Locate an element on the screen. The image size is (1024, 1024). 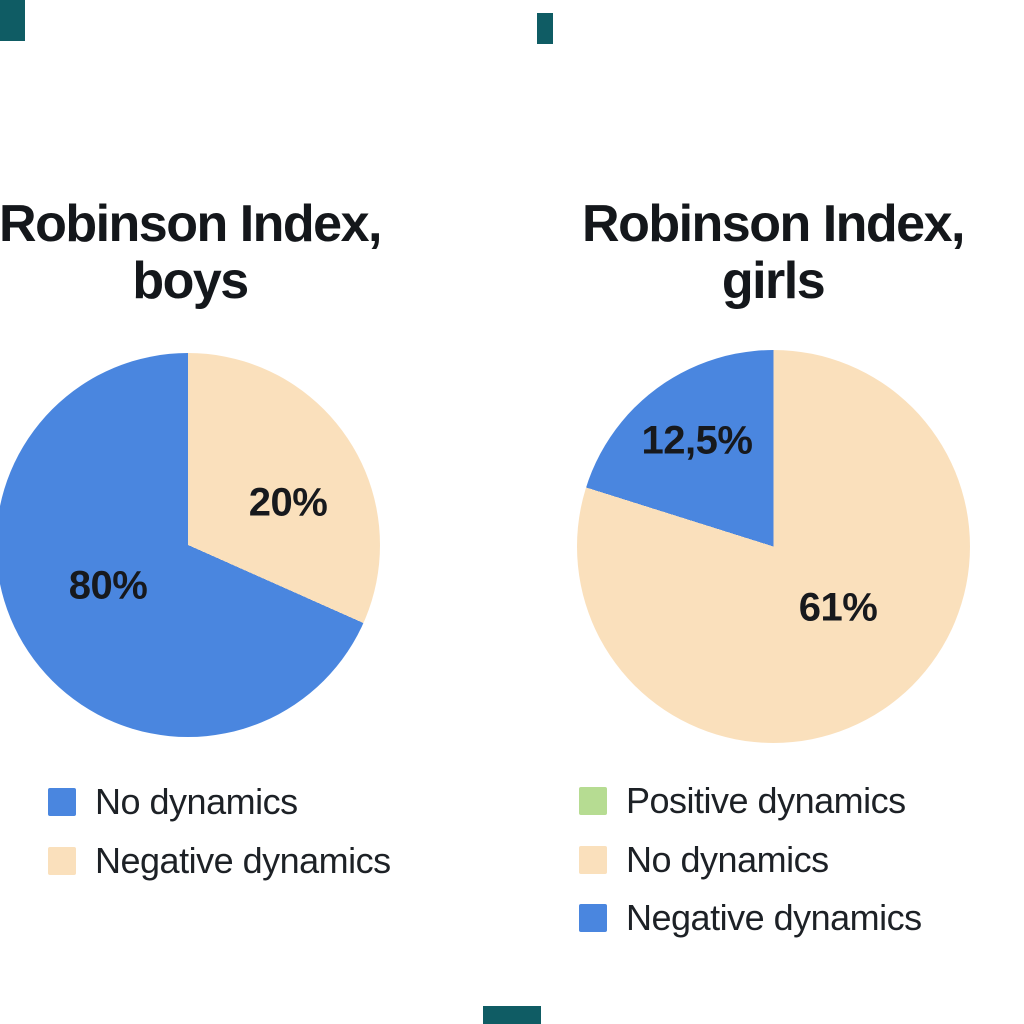
pie-chart-boys is located at coordinates (190, 545).